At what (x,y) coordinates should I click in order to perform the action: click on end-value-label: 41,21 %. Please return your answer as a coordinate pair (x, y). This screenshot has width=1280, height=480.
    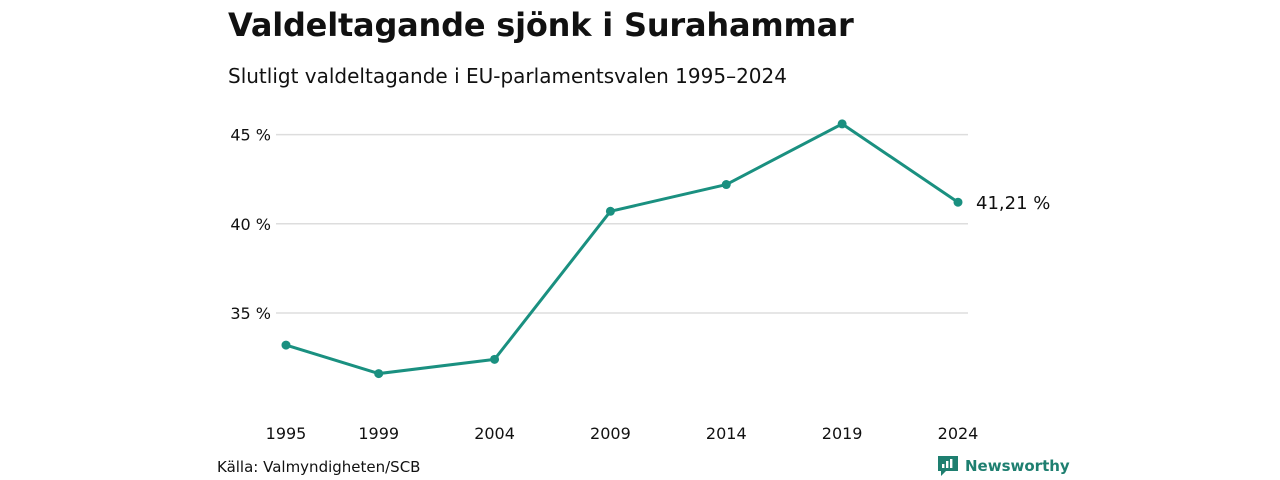
    Looking at the image, I should click on (1013, 203).